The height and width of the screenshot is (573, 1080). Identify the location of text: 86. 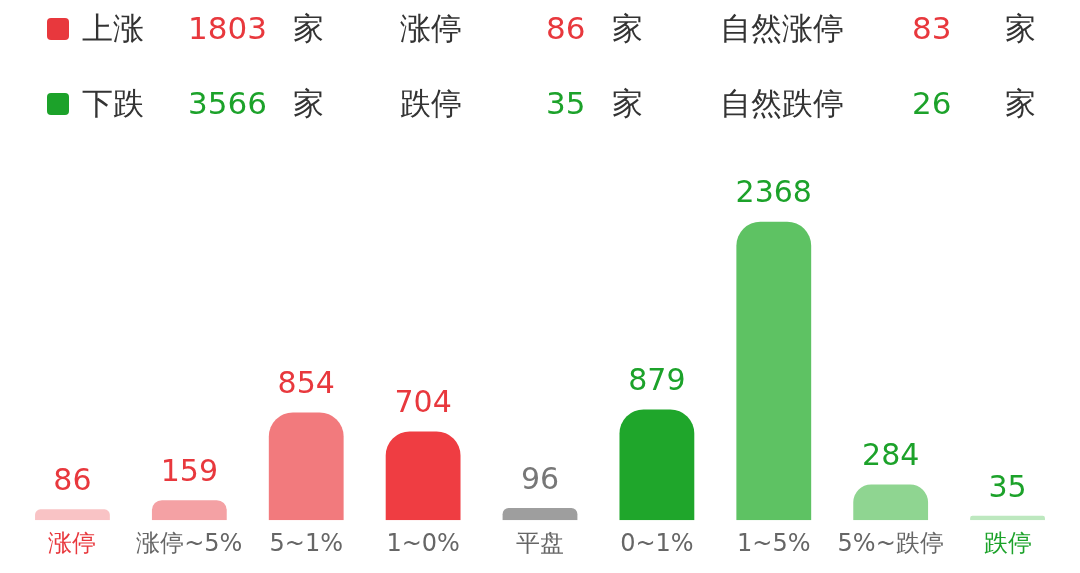
(566, 28).